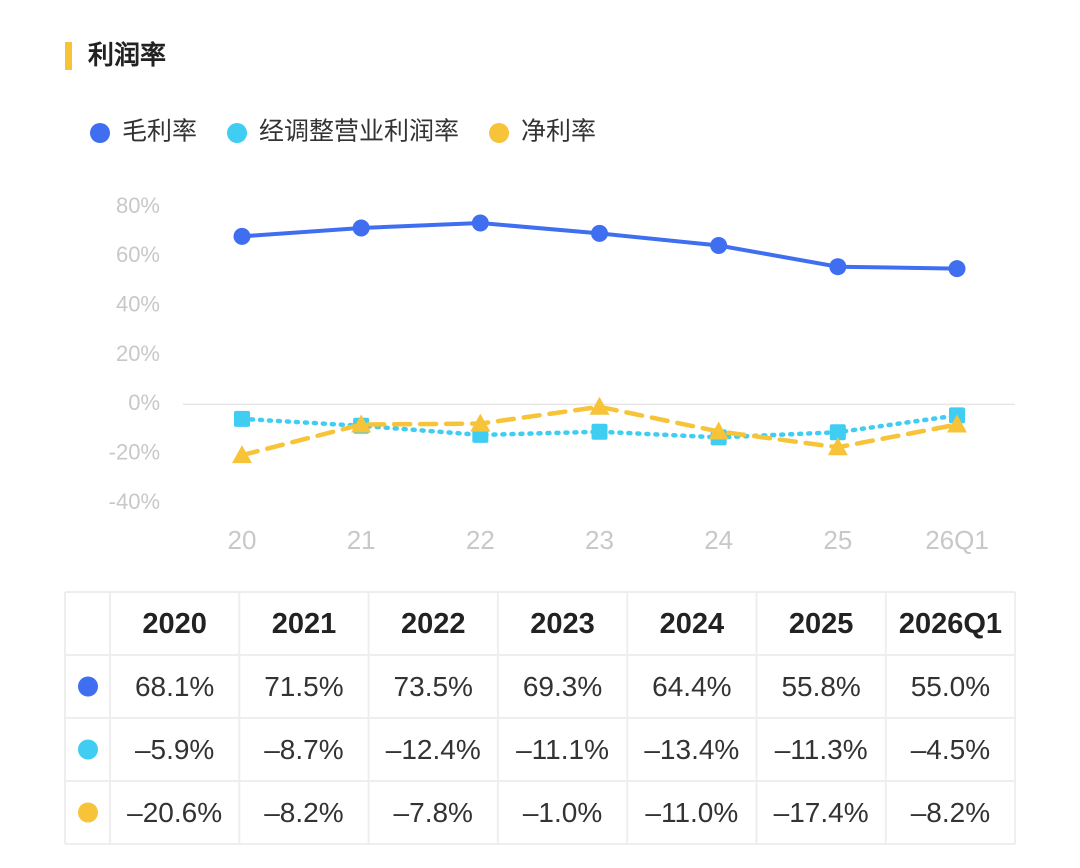 The height and width of the screenshot is (868, 1080). What do you see at coordinates (138, 353) in the screenshot?
I see `y-tick-label: 20%` at bounding box center [138, 353].